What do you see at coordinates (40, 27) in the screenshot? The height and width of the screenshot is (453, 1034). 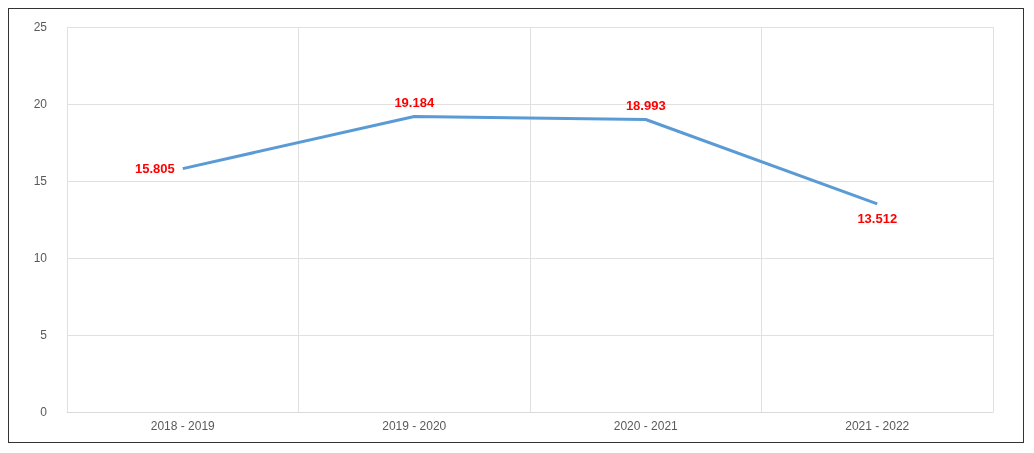 I see `y-tick-label: 25` at bounding box center [40, 27].